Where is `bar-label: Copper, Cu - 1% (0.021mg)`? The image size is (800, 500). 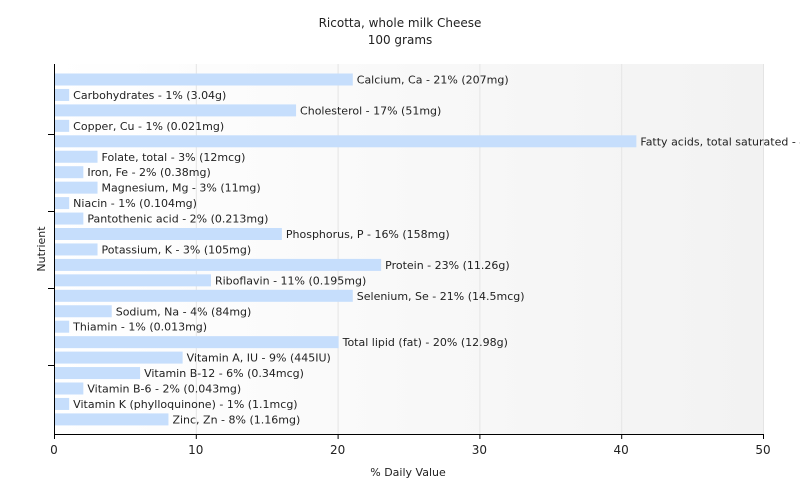 bar-label: Copper, Cu - 1% (0.021mg) is located at coordinates (148, 126).